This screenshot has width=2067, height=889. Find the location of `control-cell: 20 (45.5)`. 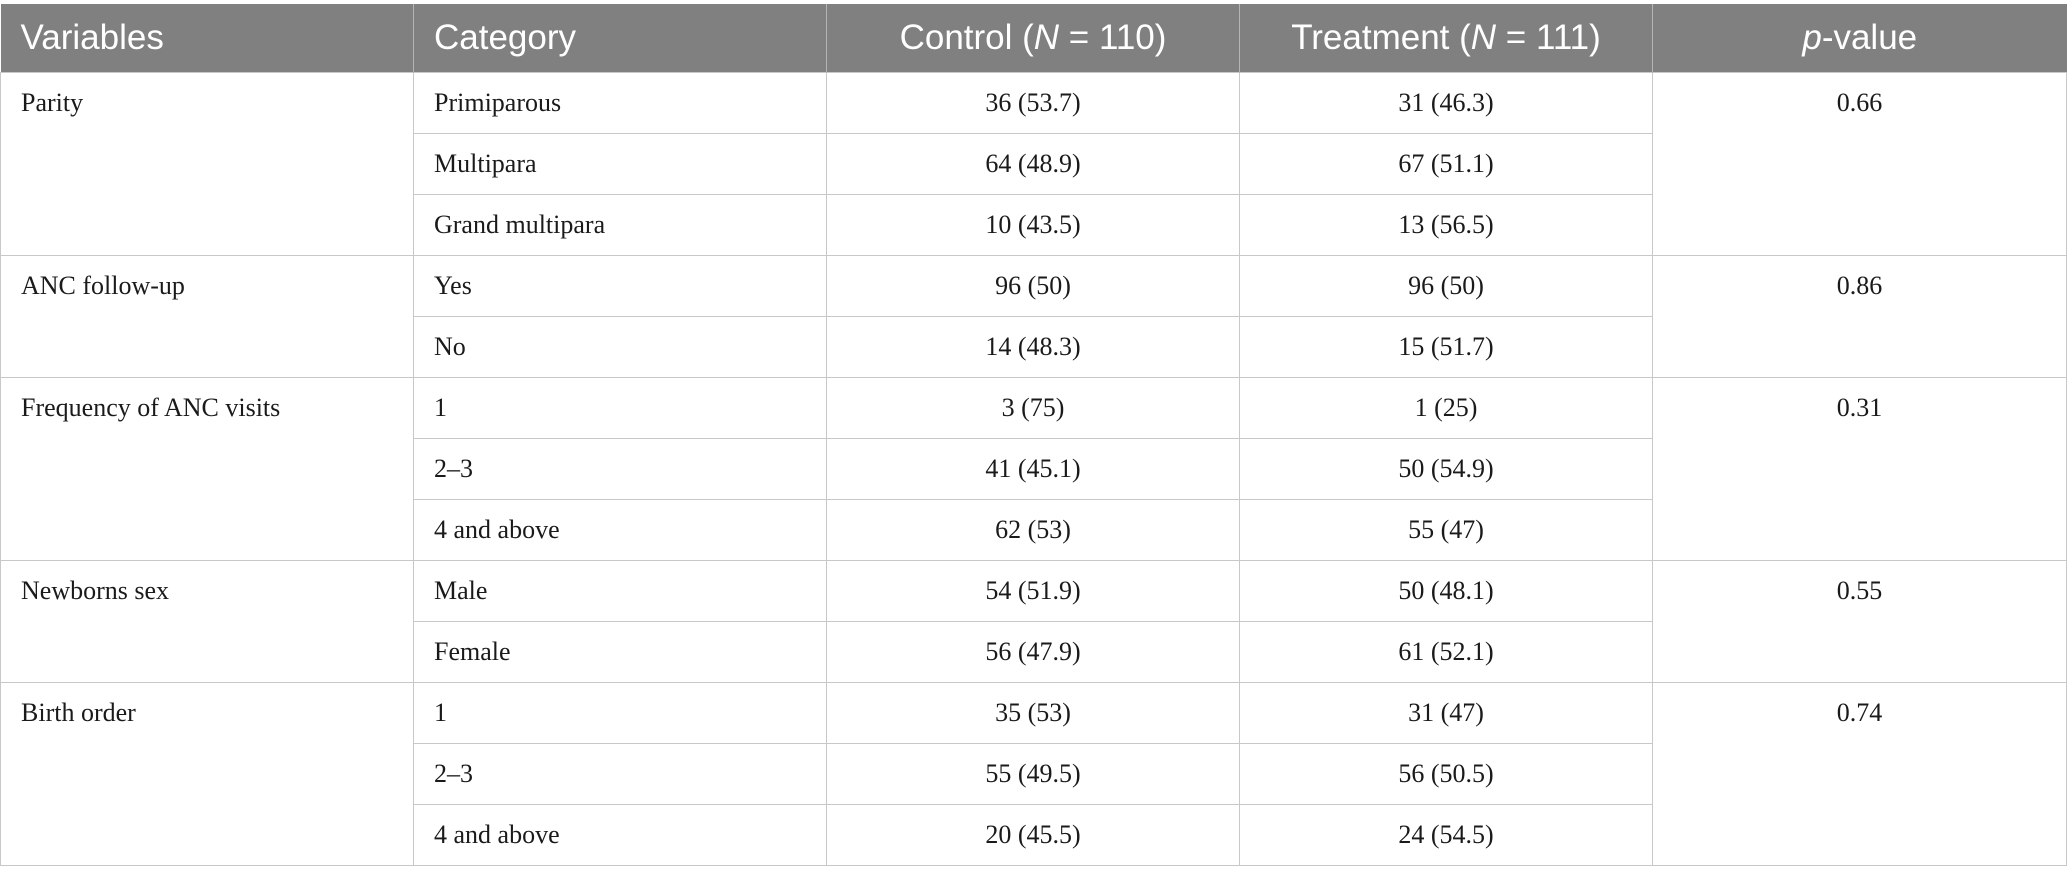

control-cell: 20 (45.5) is located at coordinates (1033, 835).